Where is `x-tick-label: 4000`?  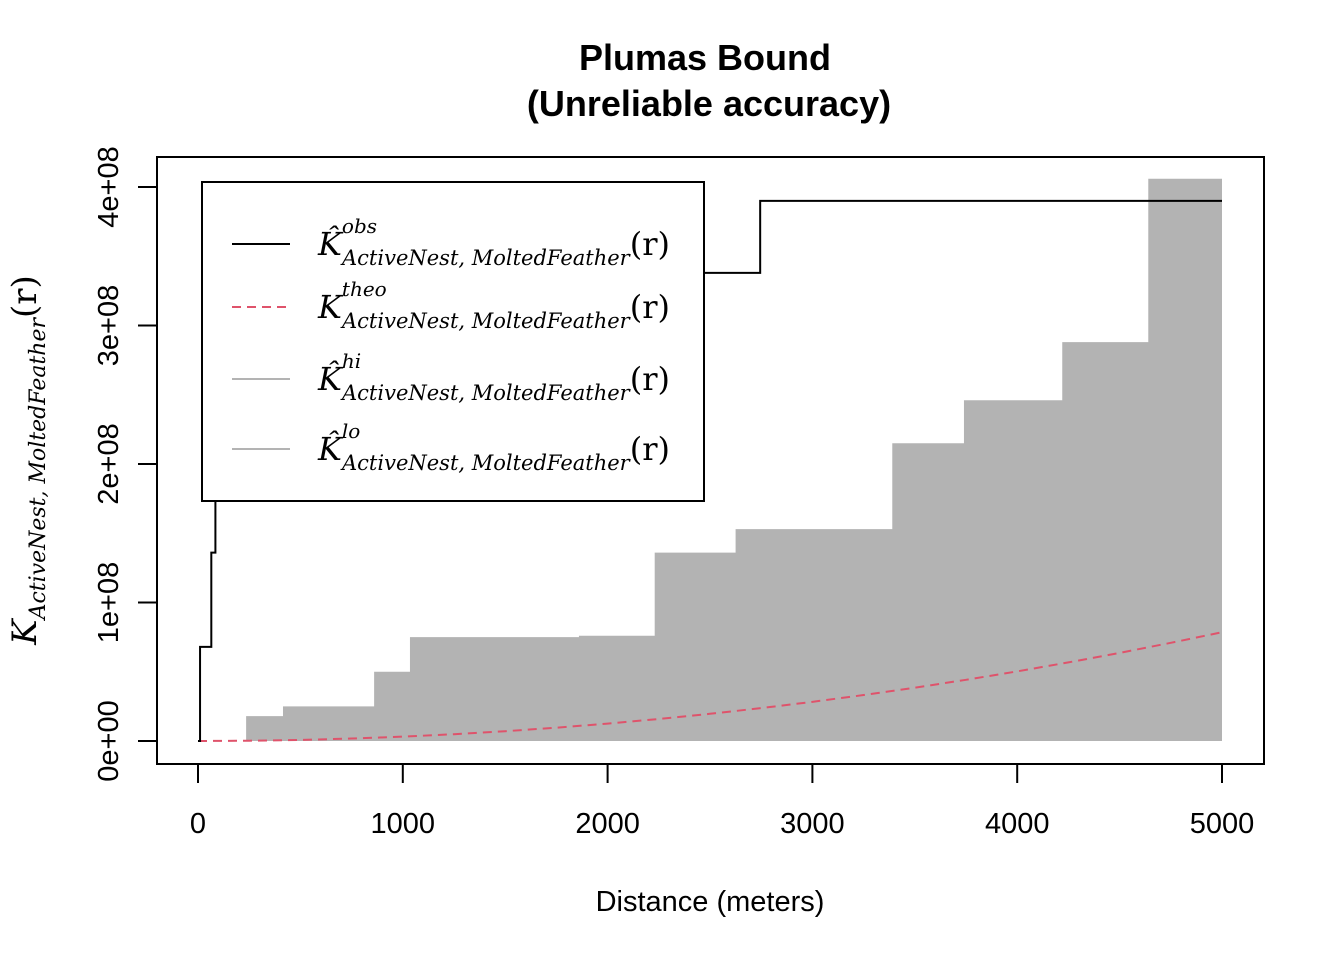 x-tick-label: 4000 is located at coordinates (1017, 824).